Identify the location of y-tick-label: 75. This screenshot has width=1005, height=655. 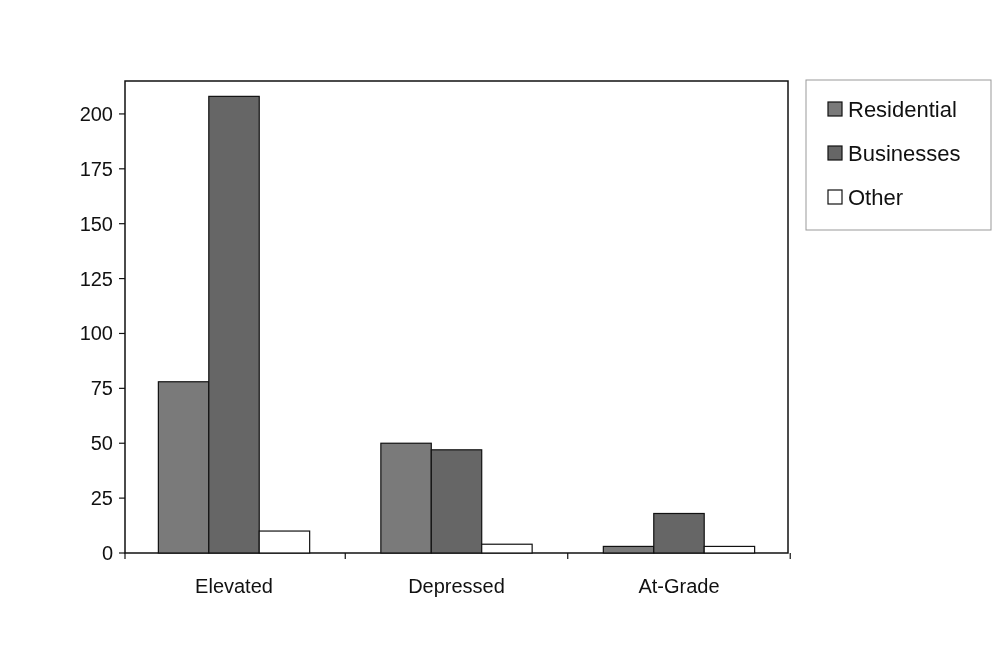
(101, 388).